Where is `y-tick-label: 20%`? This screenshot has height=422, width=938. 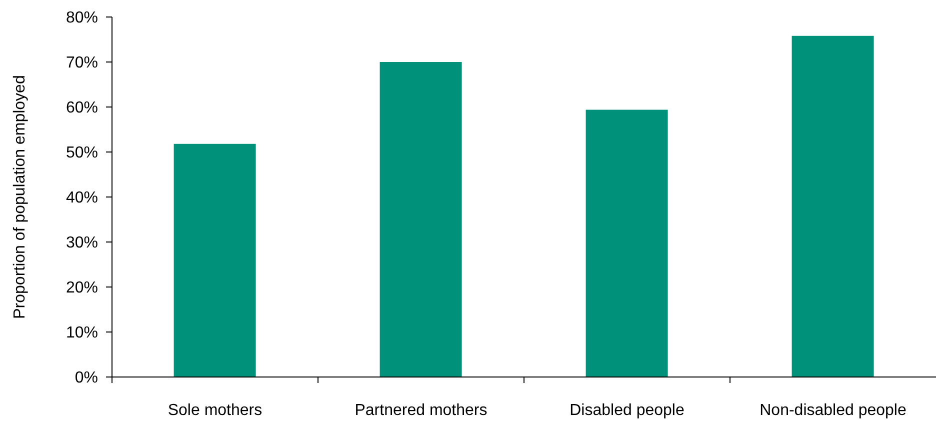
y-tick-label: 20% is located at coordinates (82, 288).